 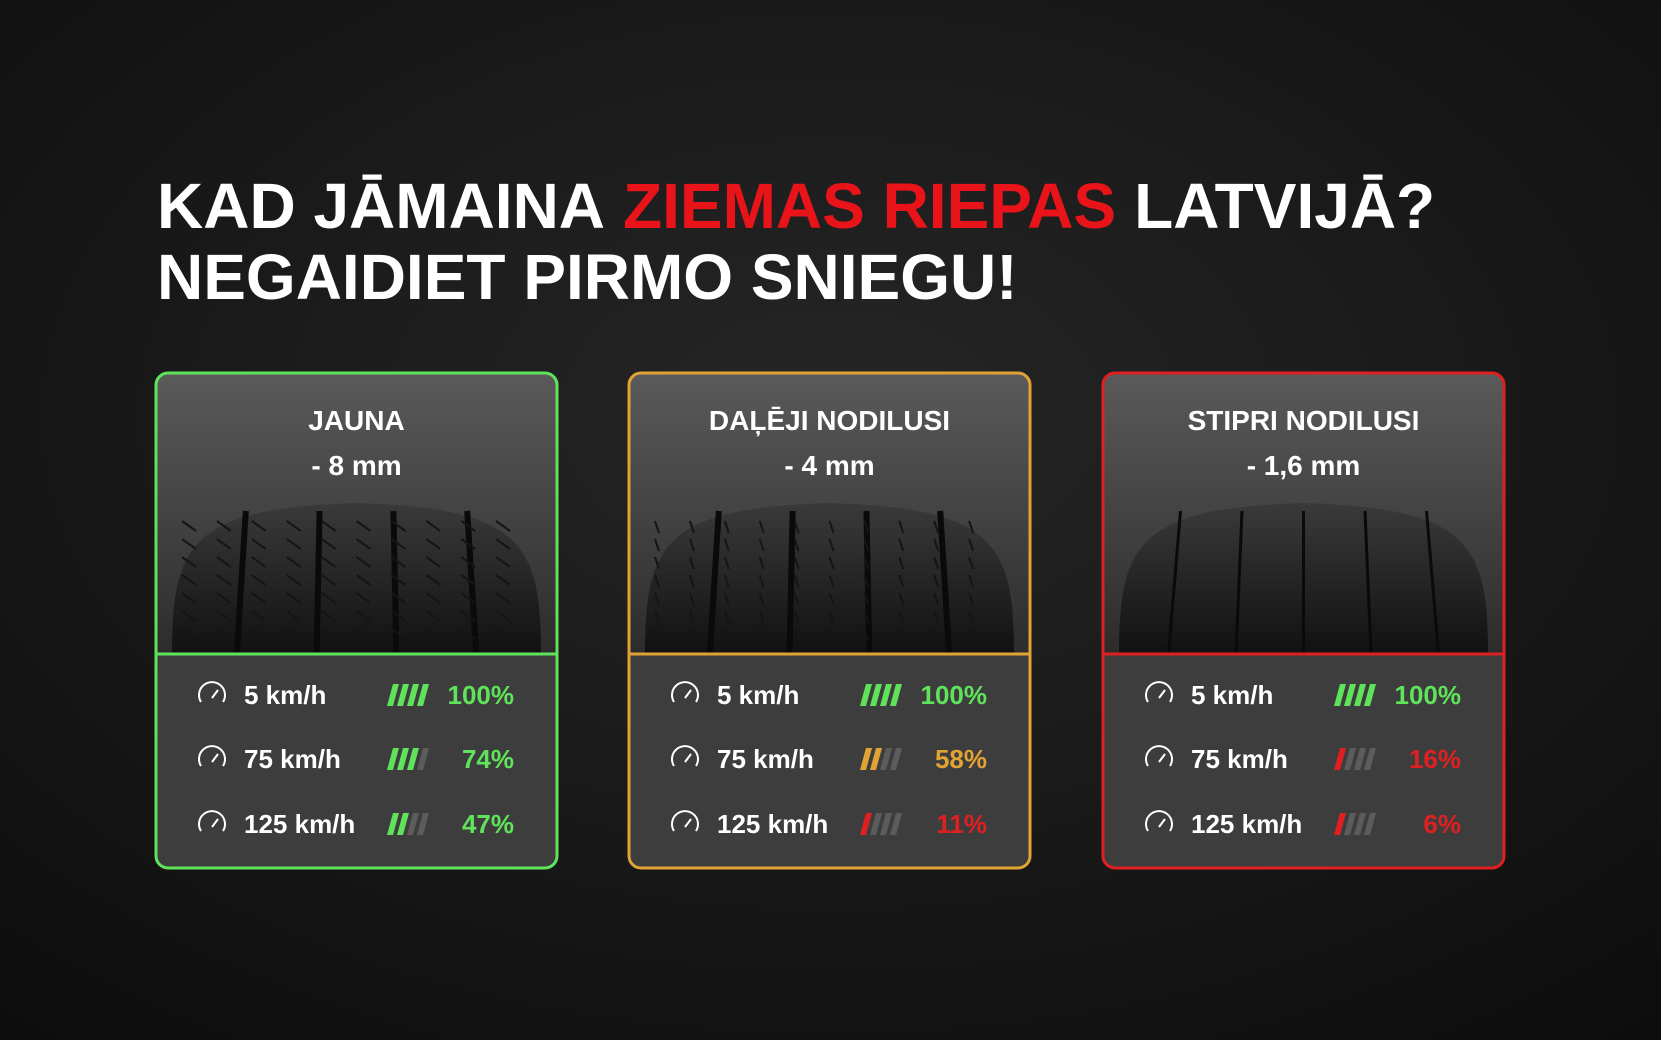 What do you see at coordinates (356, 465) in the screenshot?
I see `card-depth: - 8 mm` at bounding box center [356, 465].